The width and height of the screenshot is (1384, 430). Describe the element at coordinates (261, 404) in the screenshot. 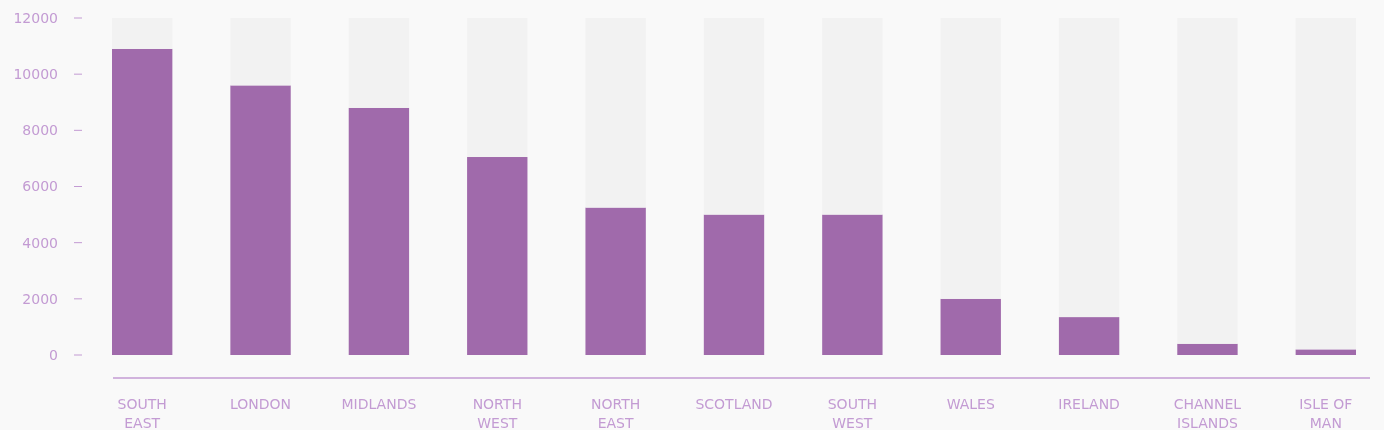

I see `x-tick-label: LONDON` at that location.